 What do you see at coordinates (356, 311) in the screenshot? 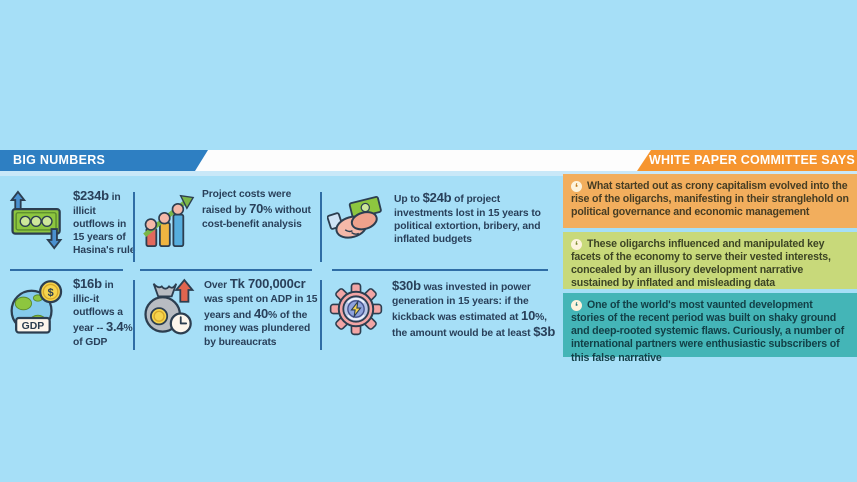
I see `power-gear-icon` at bounding box center [356, 311].